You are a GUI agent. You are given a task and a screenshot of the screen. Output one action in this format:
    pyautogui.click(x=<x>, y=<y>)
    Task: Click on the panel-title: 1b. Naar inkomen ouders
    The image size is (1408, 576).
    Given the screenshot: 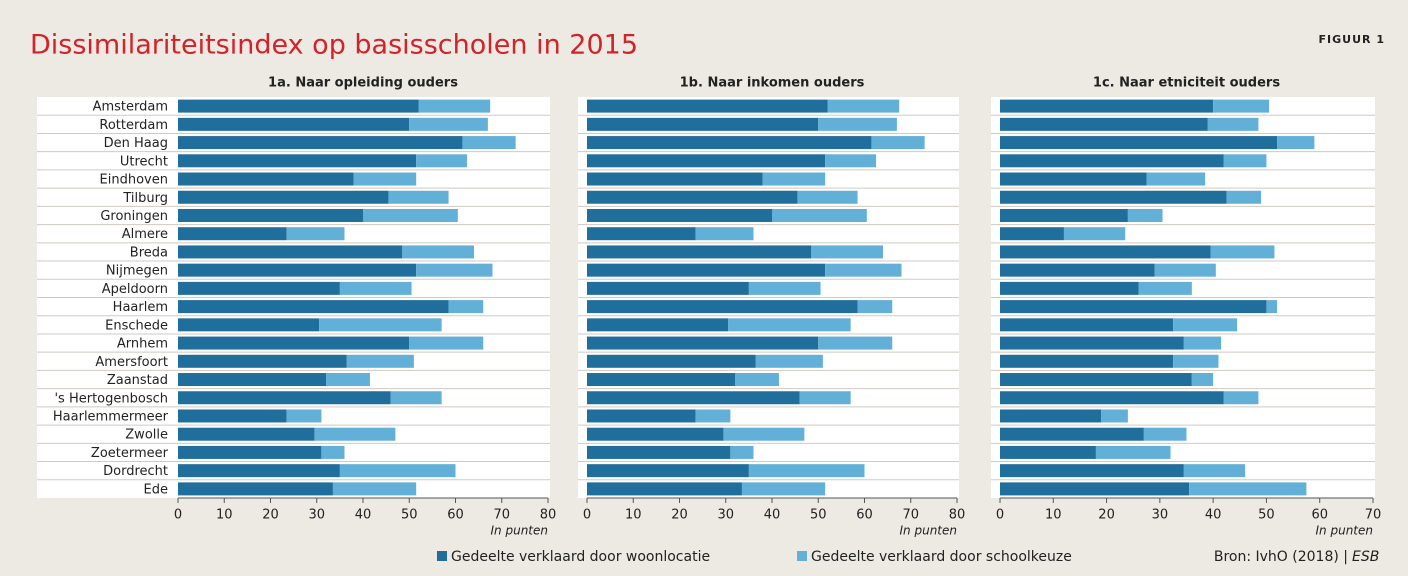 What is the action you would take?
    pyautogui.click(x=772, y=83)
    